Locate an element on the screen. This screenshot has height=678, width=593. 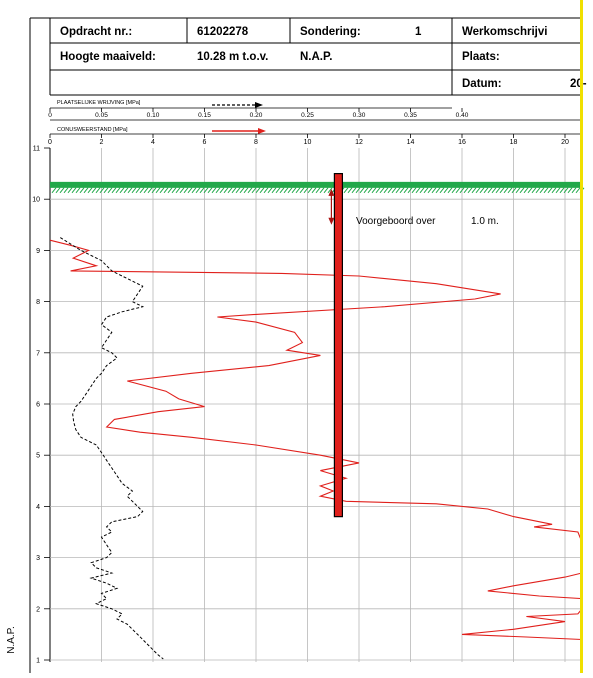
cone-tick-label: 0 is located at coordinates (50, 142).